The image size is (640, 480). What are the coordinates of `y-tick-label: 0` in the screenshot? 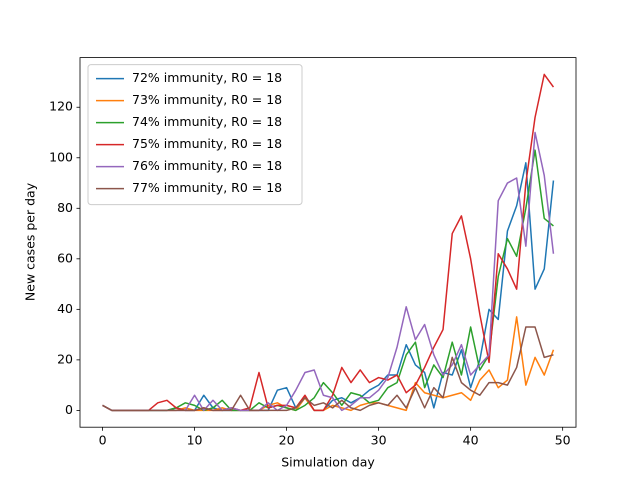 It's located at (69, 409).